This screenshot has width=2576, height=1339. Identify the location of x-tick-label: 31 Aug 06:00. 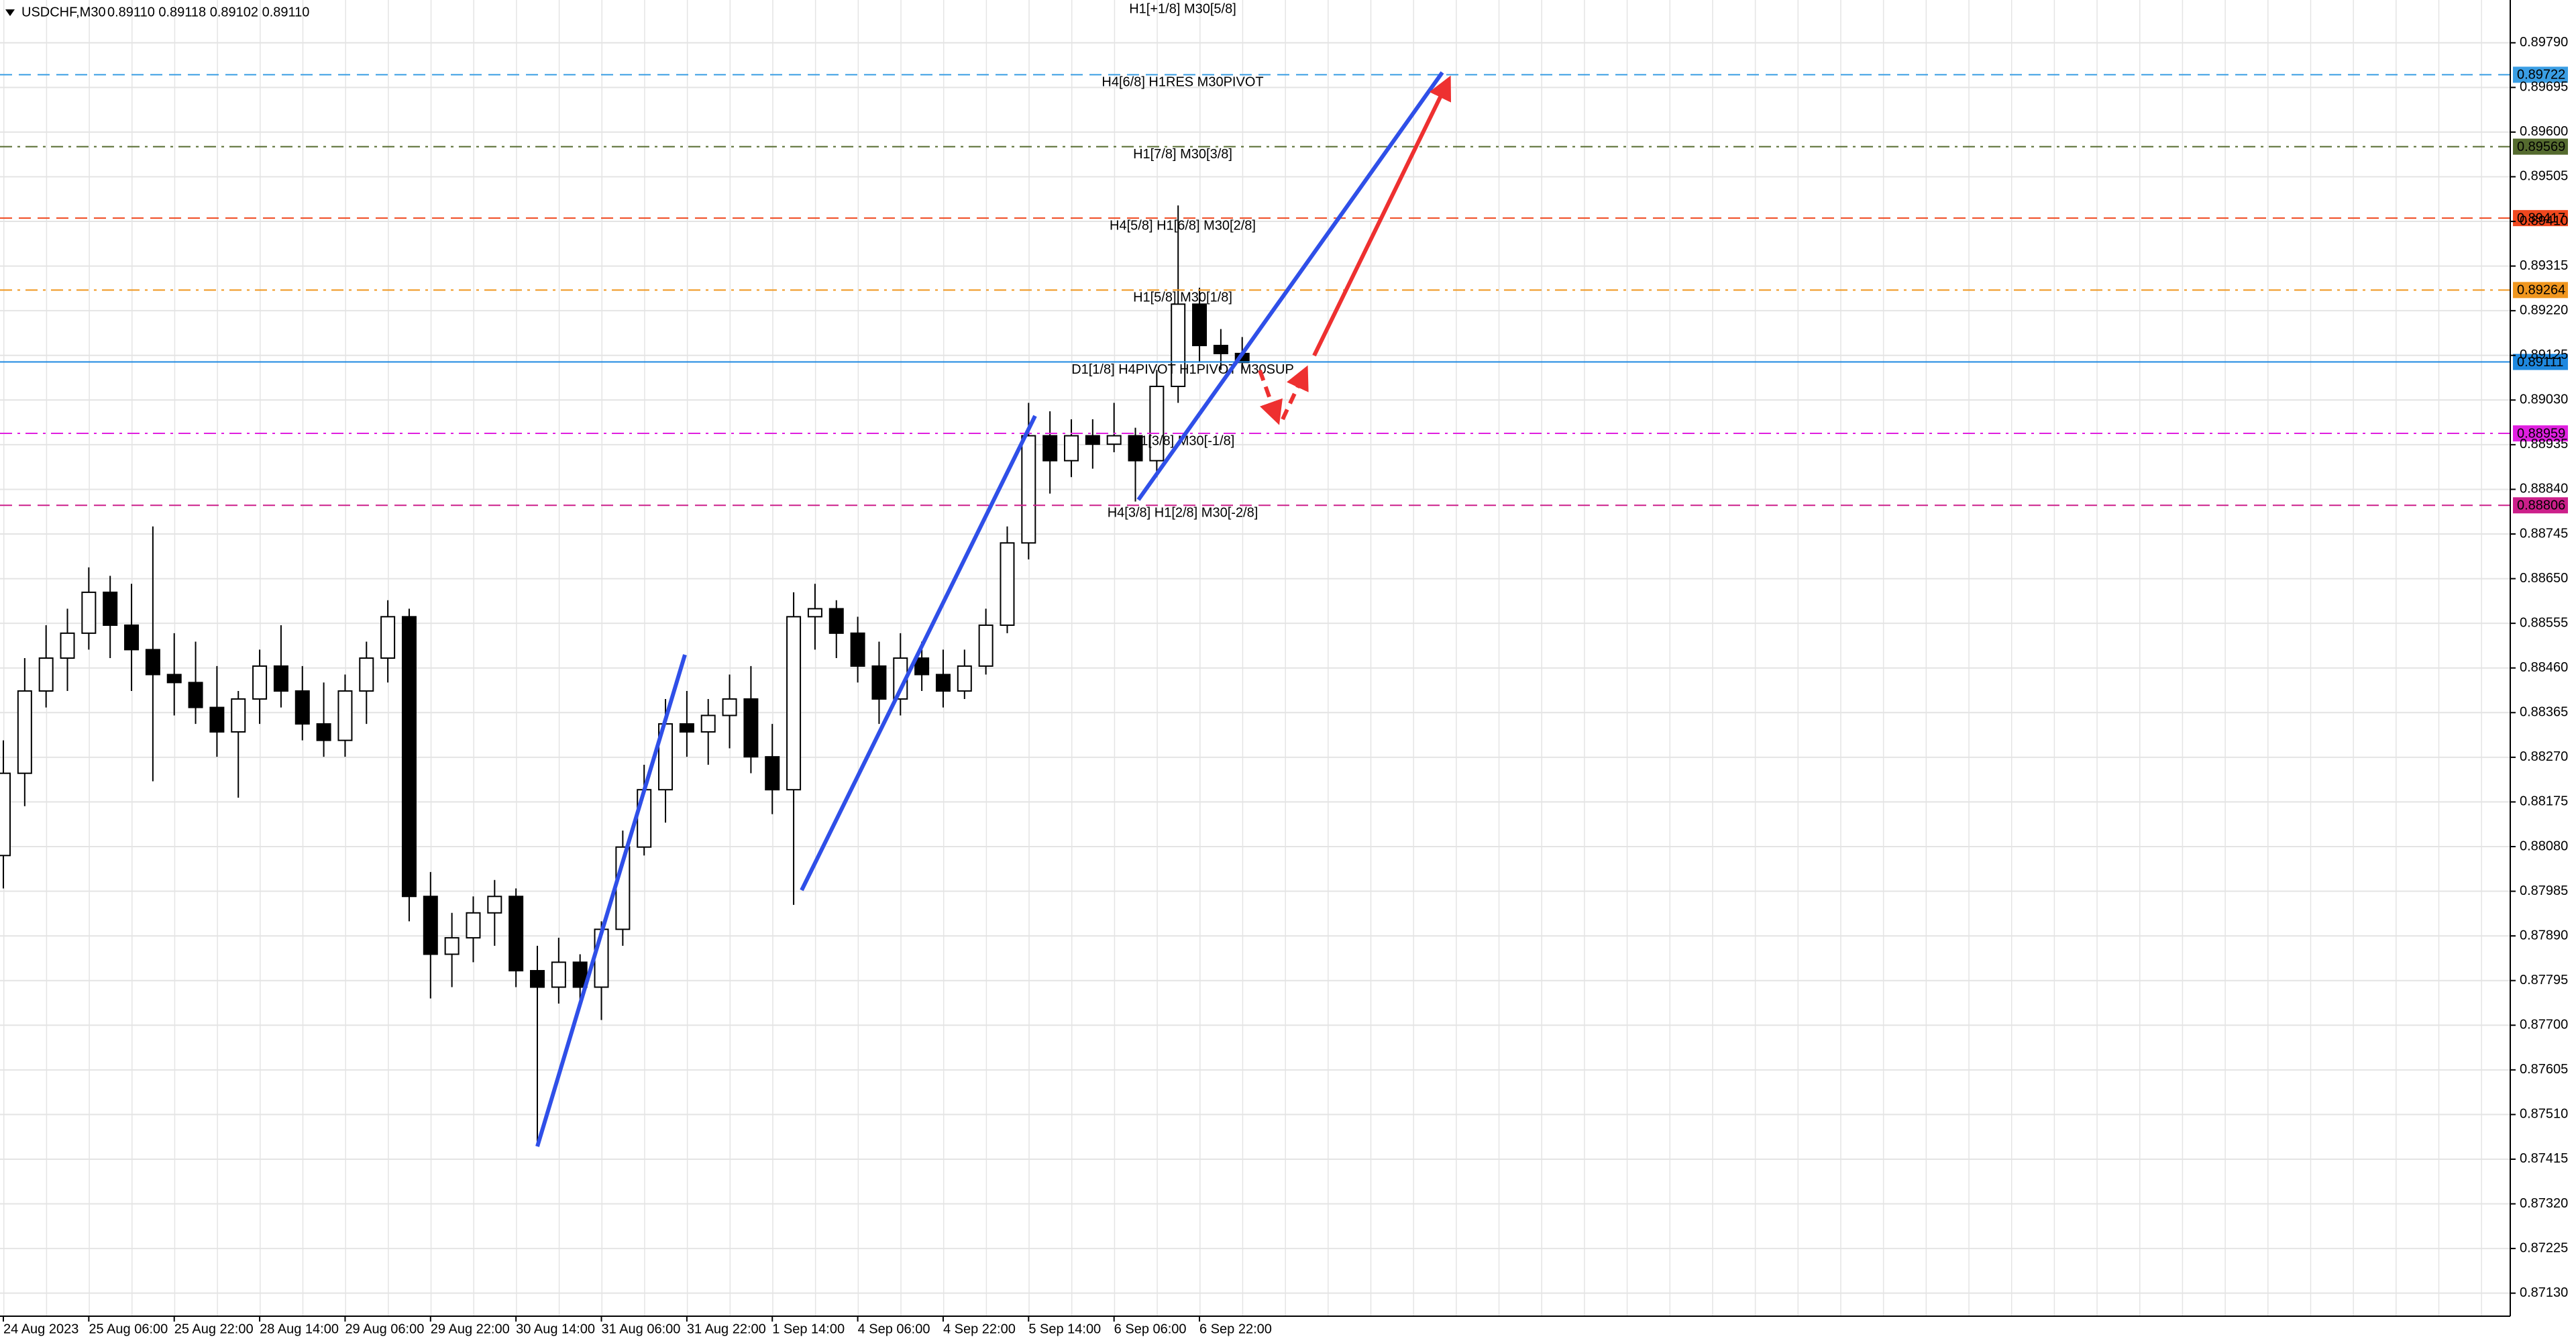
(641, 1329).